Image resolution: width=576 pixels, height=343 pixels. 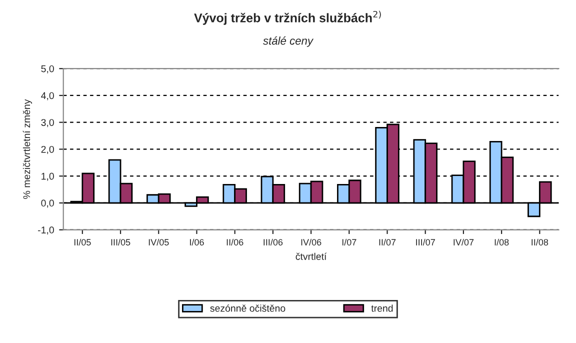 What do you see at coordinates (47, 204) in the screenshot?
I see `y-tick-label: 0,0` at bounding box center [47, 204].